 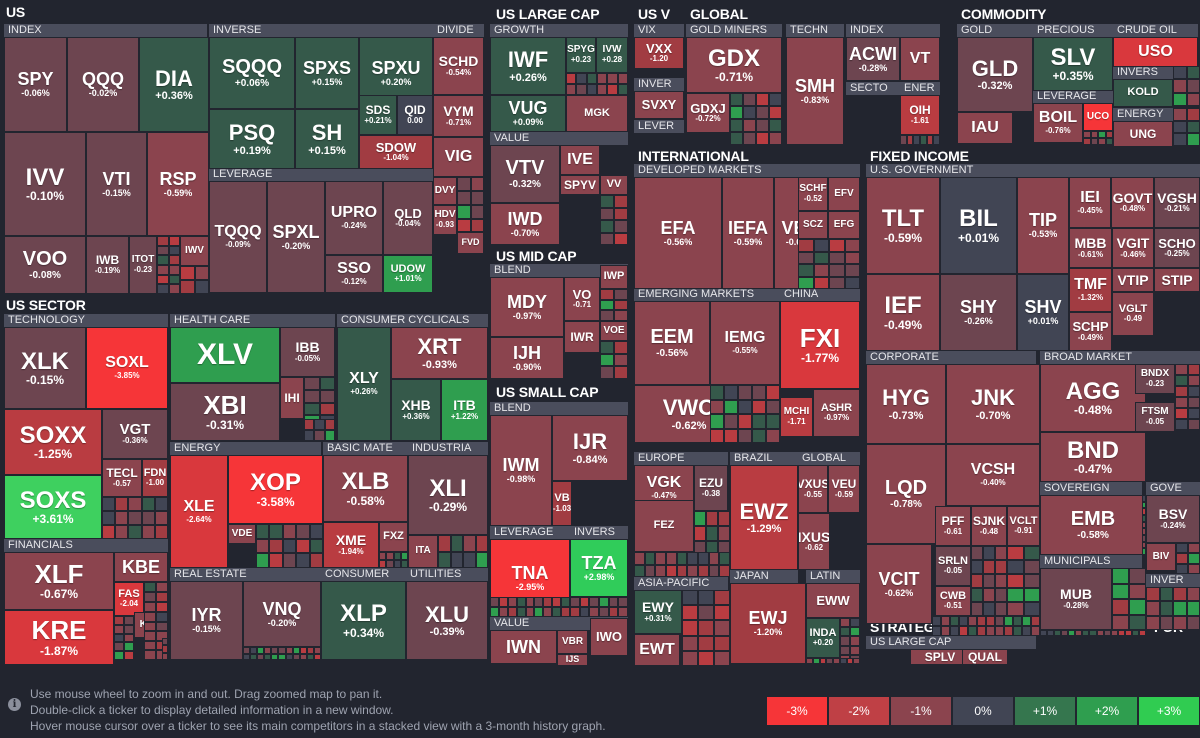 What do you see at coordinates (415, 115) in the screenshot?
I see `ticker-qid: QID 0.00` at bounding box center [415, 115].